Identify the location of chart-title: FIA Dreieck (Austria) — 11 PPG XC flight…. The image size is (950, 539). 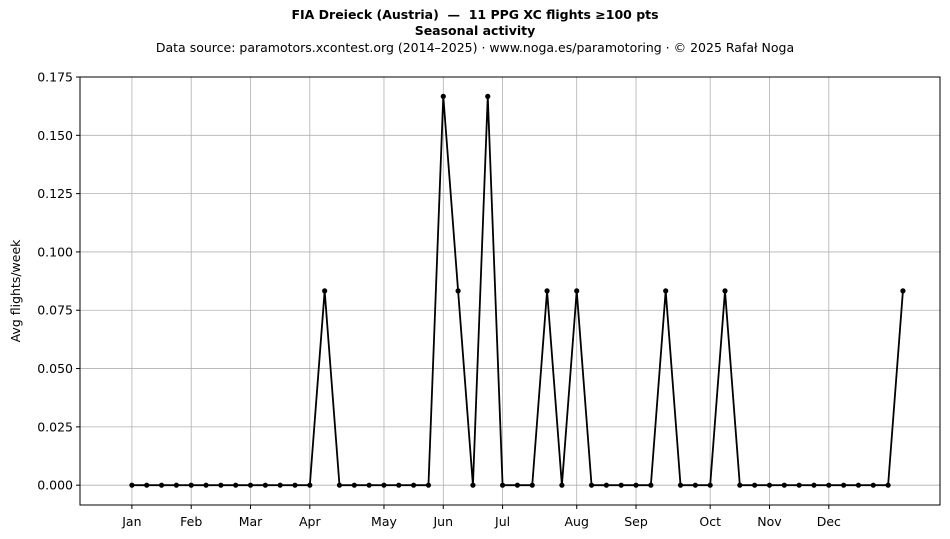
(475, 14).